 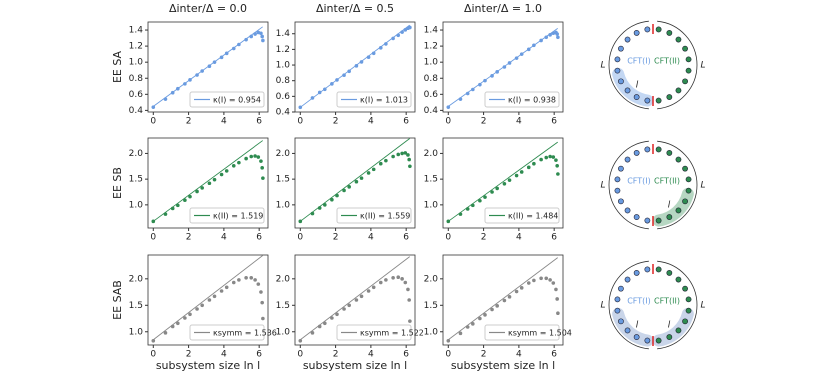 What do you see at coordinates (667, 61) in the screenshot?
I see `cft-label: CFT(II)` at bounding box center [667, 61].